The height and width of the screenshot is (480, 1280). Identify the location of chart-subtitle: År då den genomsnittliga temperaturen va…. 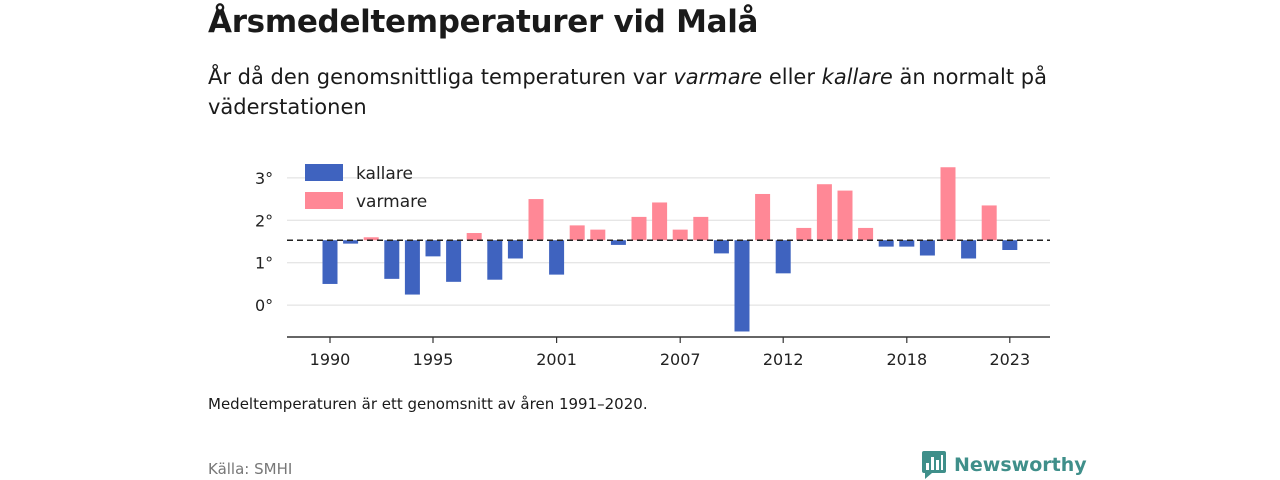
(638, 92).